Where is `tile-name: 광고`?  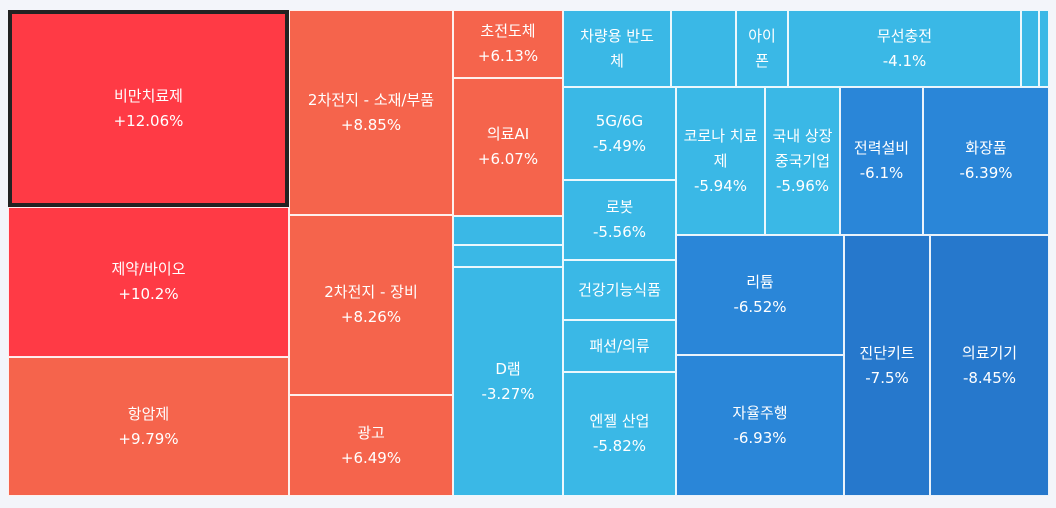
tile-name: 광고 is located at coordinates (371, 432).